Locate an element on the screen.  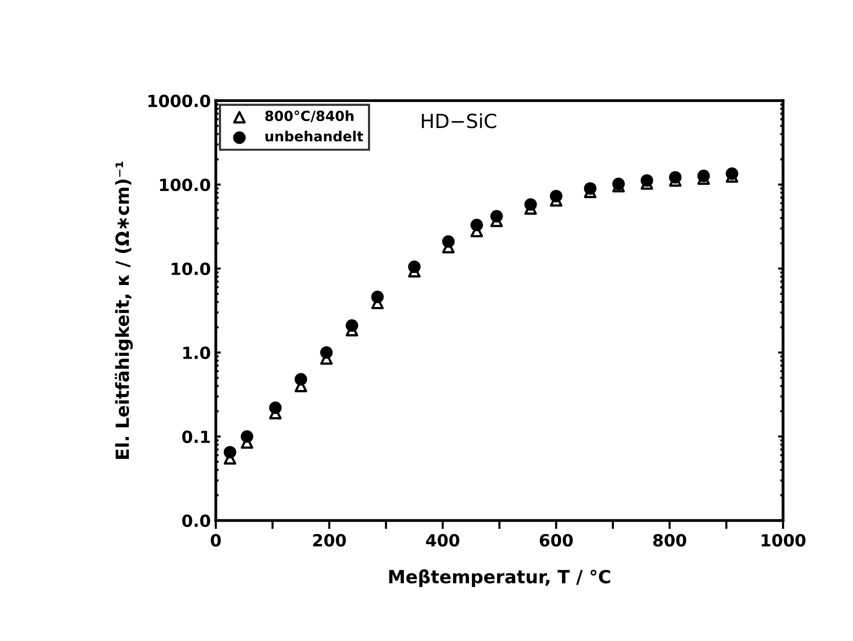
y-tick-label: 0.1 is located at coordinates (196, 437).